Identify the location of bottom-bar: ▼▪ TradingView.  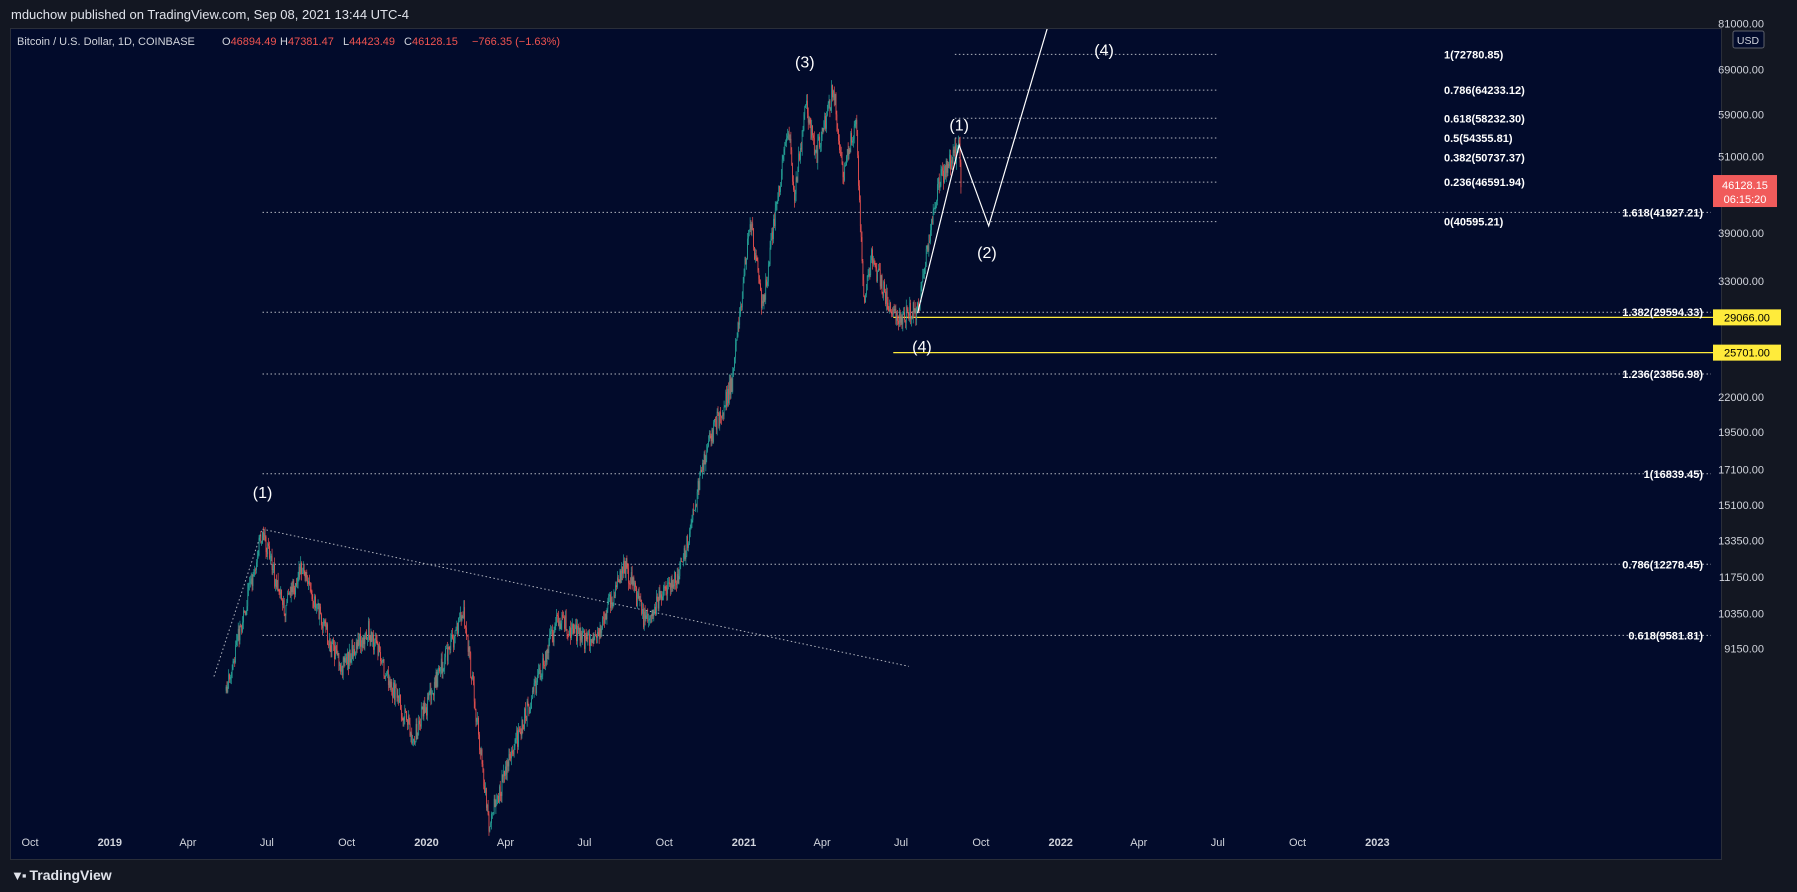
(898, 876).